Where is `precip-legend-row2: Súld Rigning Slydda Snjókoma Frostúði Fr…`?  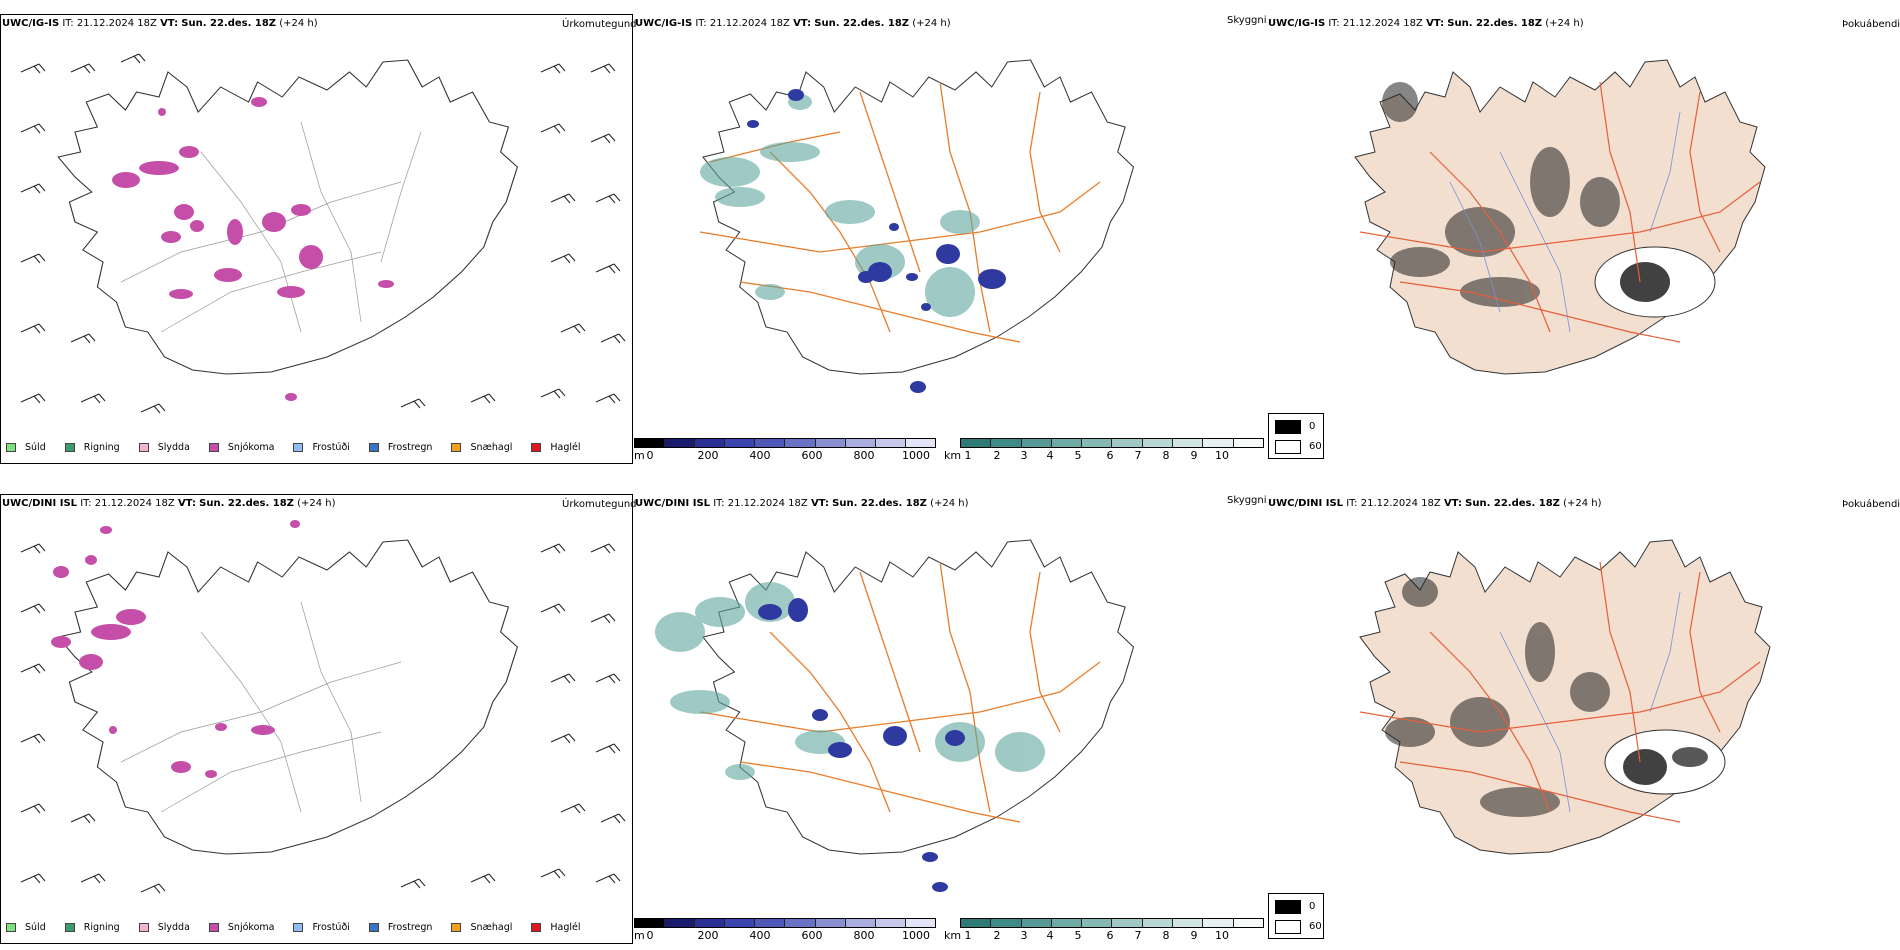 precip-legend-row2: Súld Rigning Slydda Snjókoma Frostúði Fr… is located at coordinates (303, 927).